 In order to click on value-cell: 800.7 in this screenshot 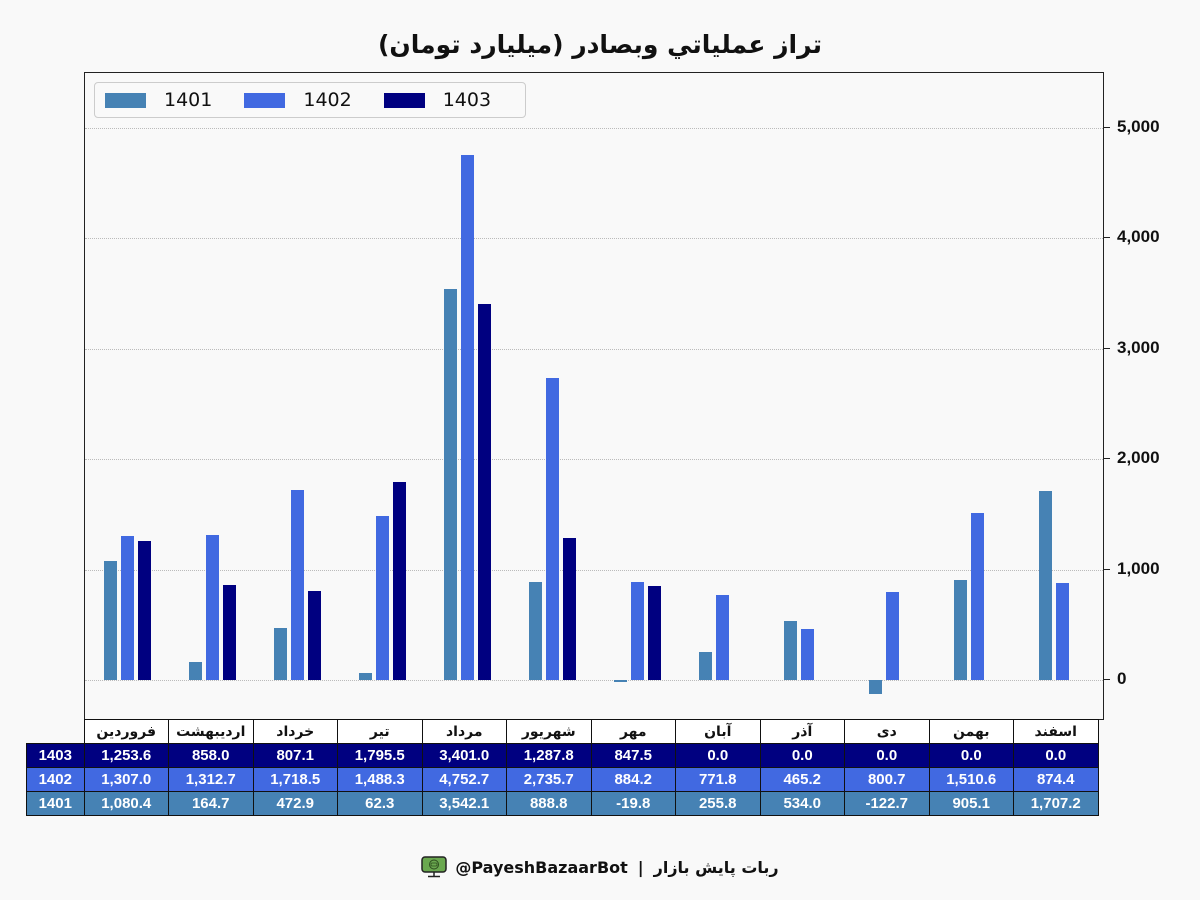, I will do `click(887, 779)`.